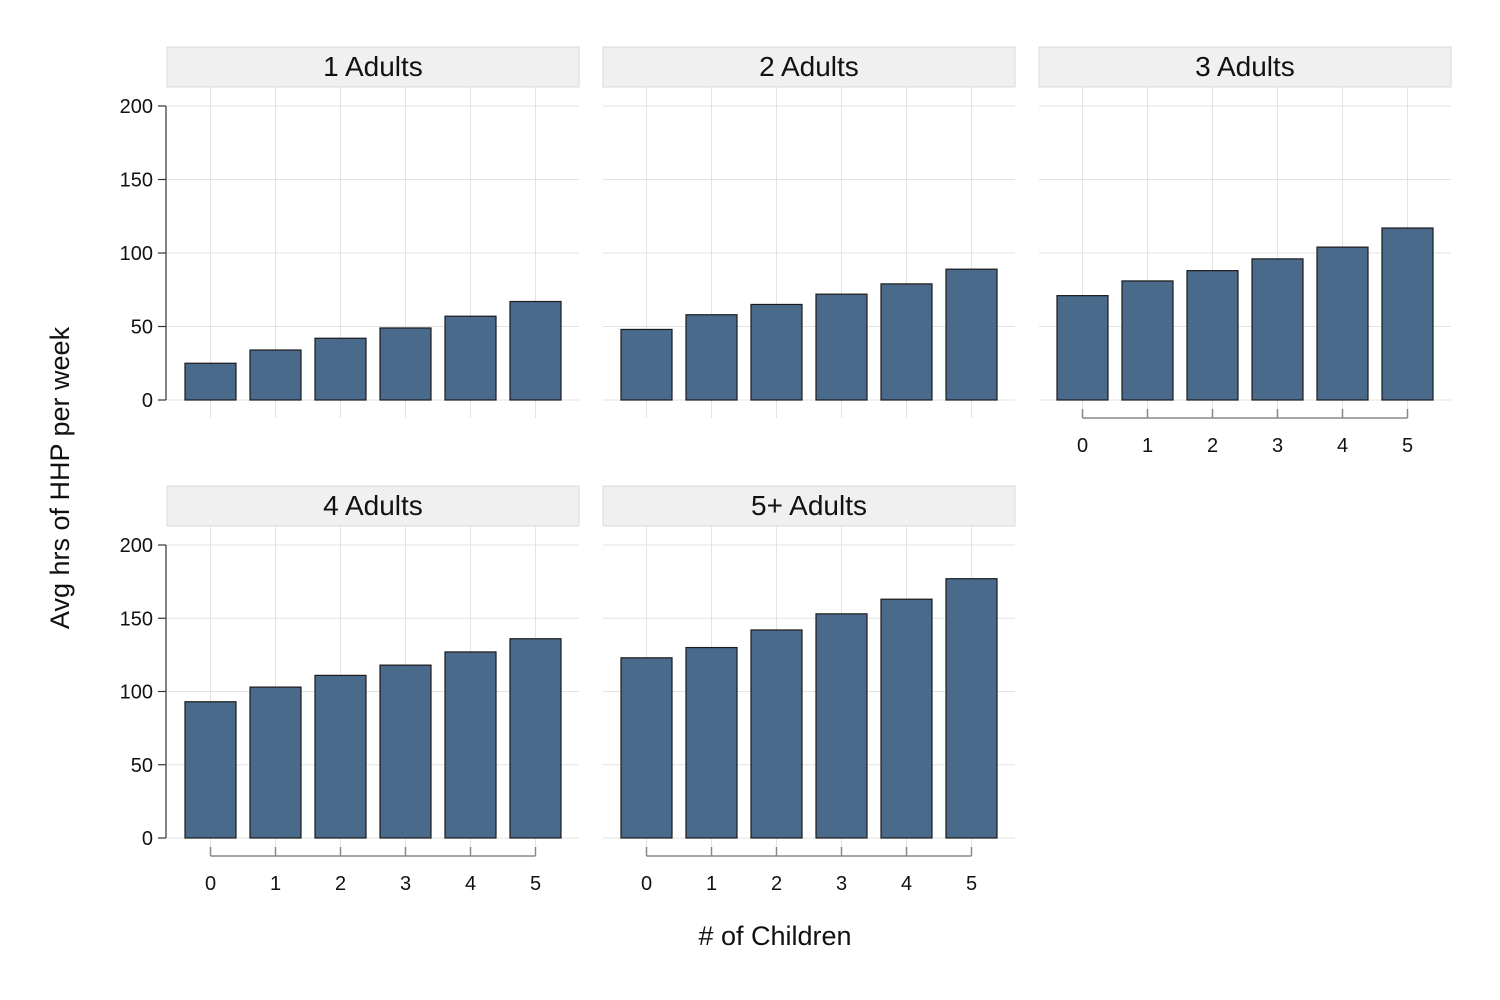 The image size is (1500, 1000). I want to click on panel-title: 1 Adults, so click(373, 66).